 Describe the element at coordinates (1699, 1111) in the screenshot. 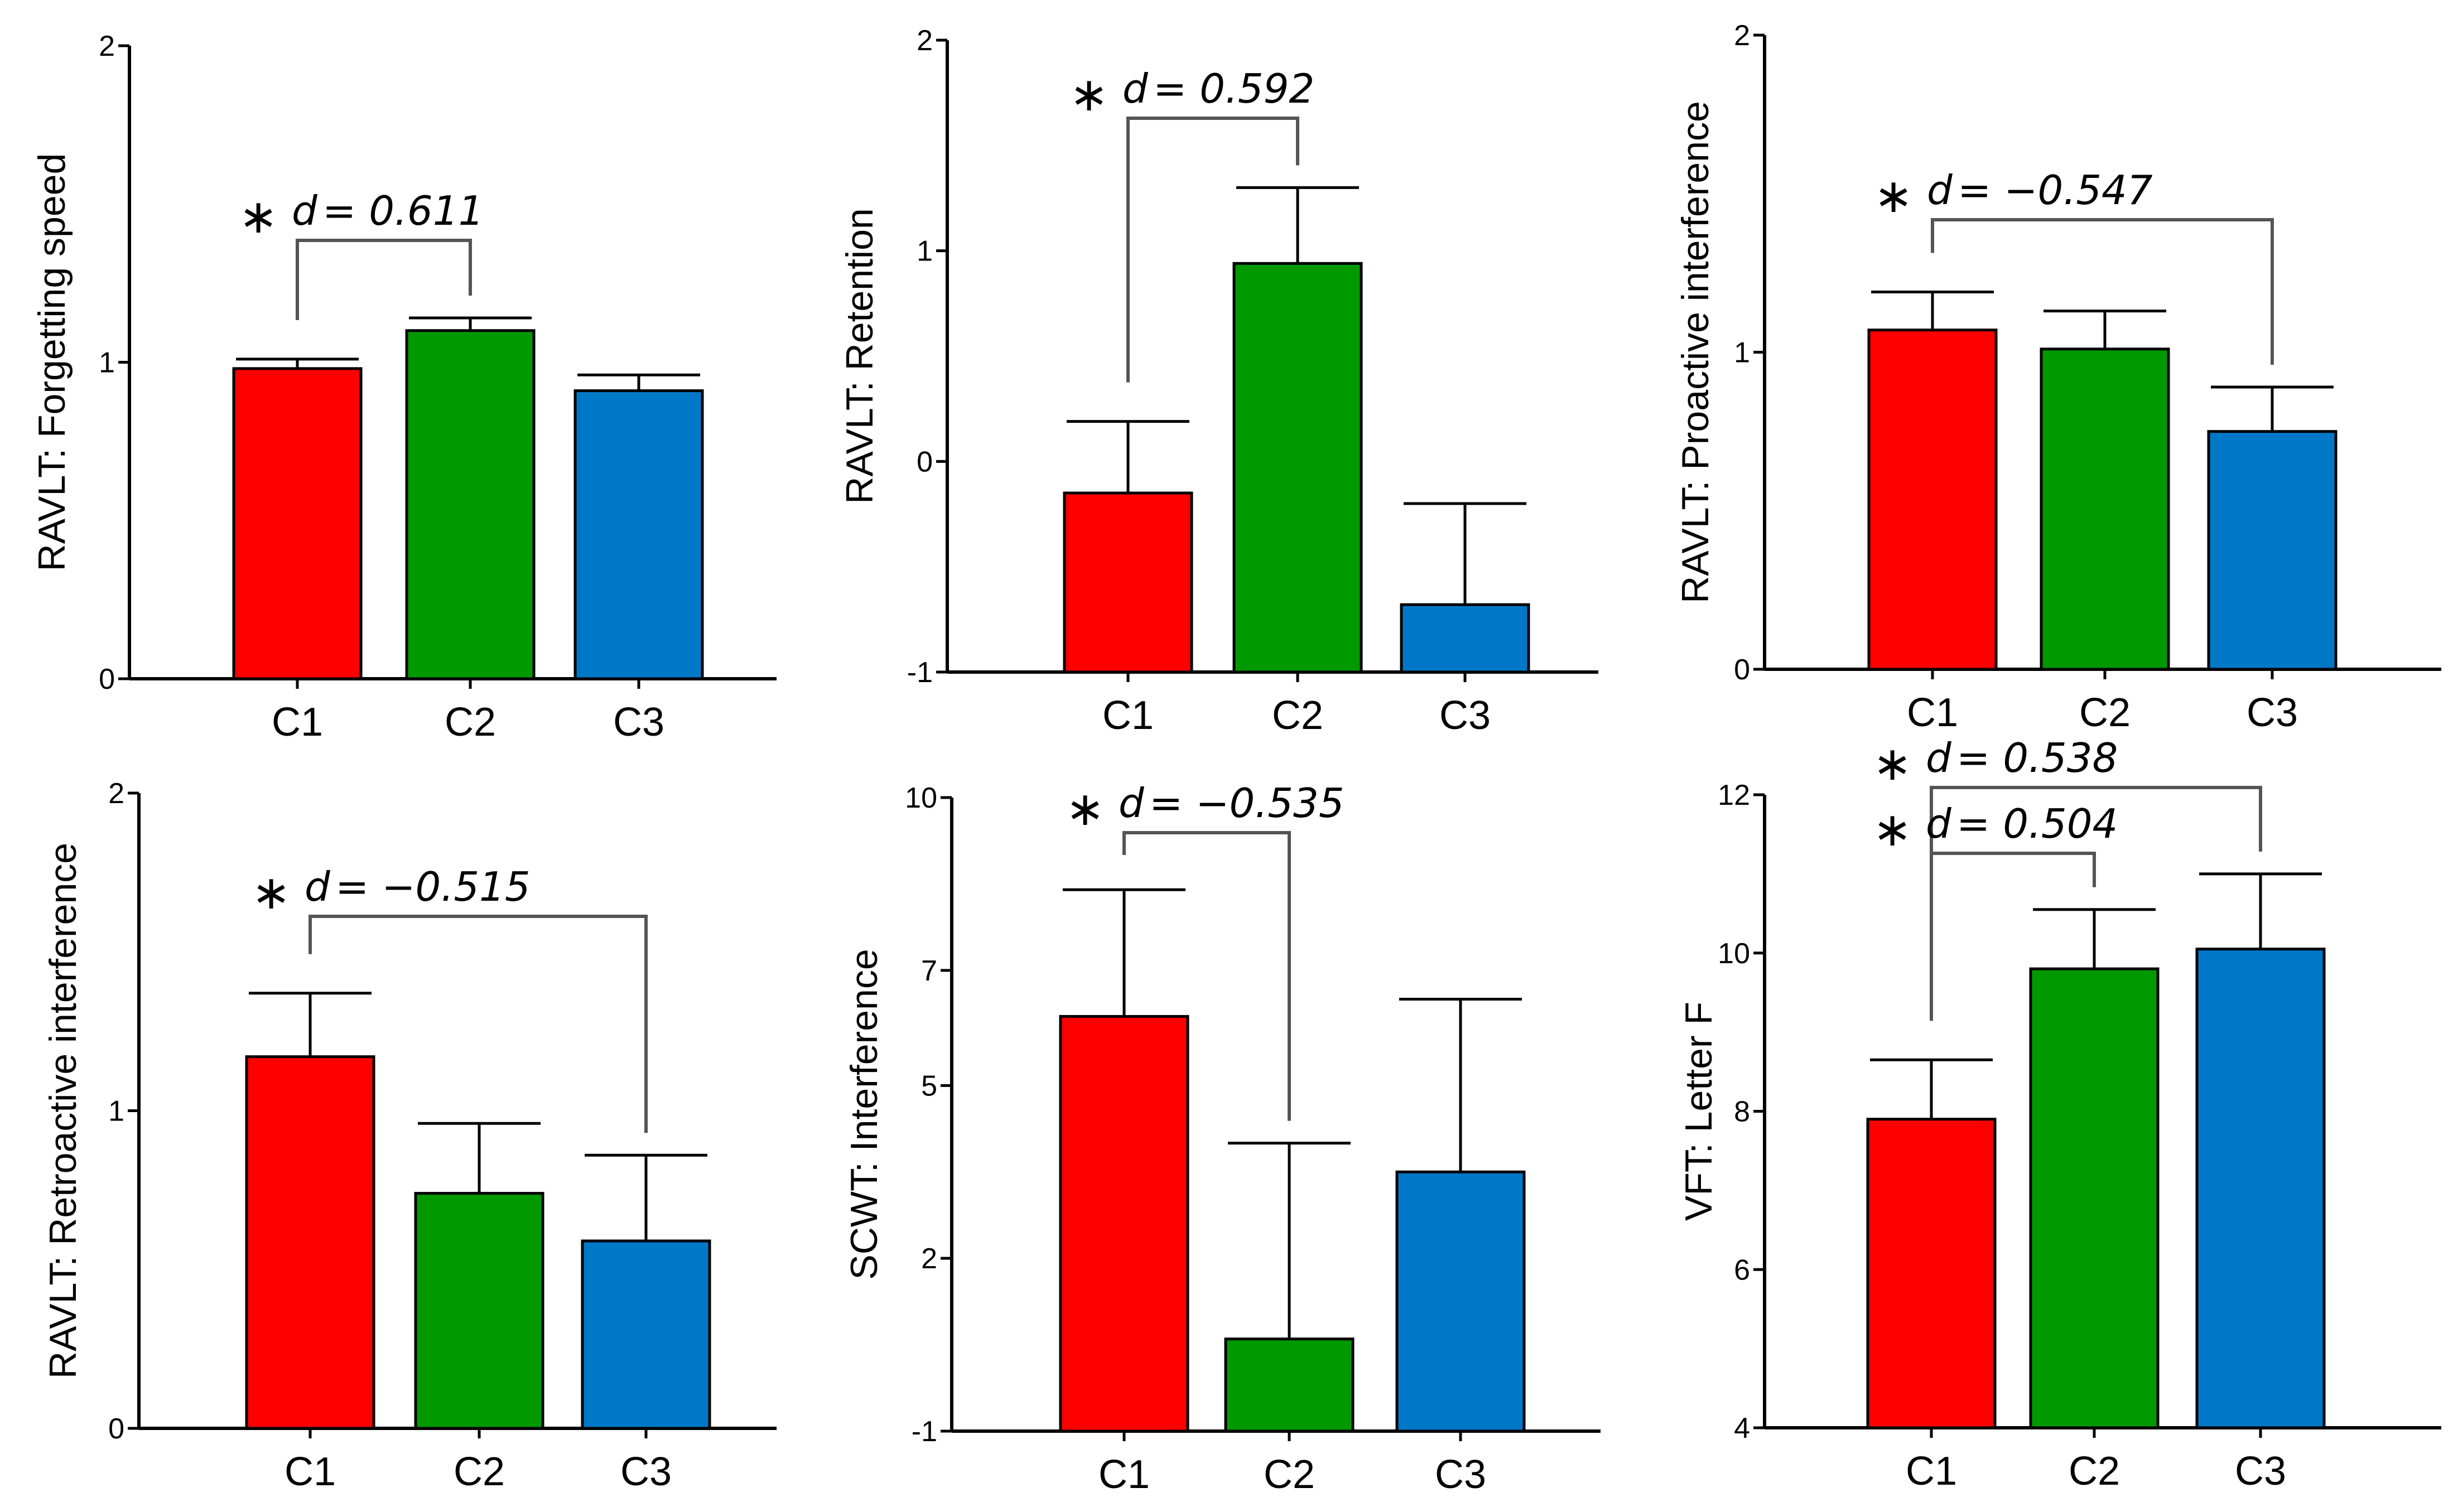

I see `y-axis-title: VFT: Letter F` at that location.